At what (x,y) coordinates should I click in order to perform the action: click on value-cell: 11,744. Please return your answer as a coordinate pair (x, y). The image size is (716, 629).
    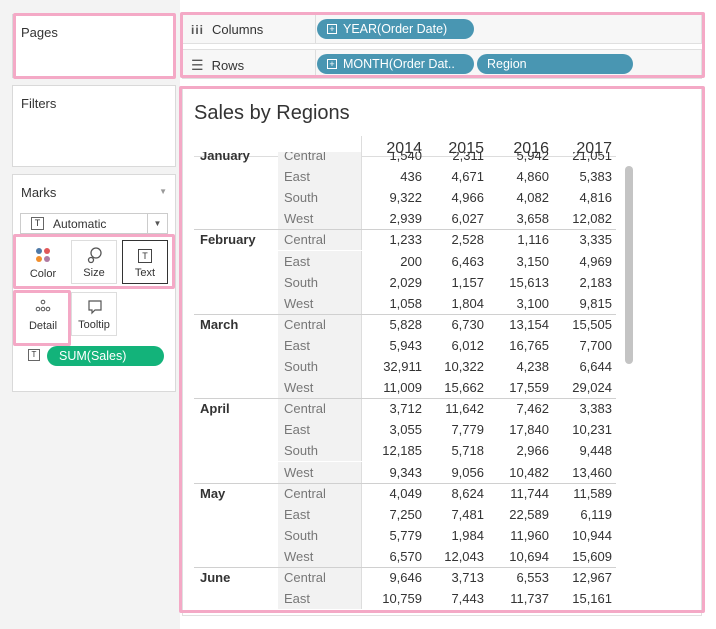
    Looking at the image, I should click on (529, 493).